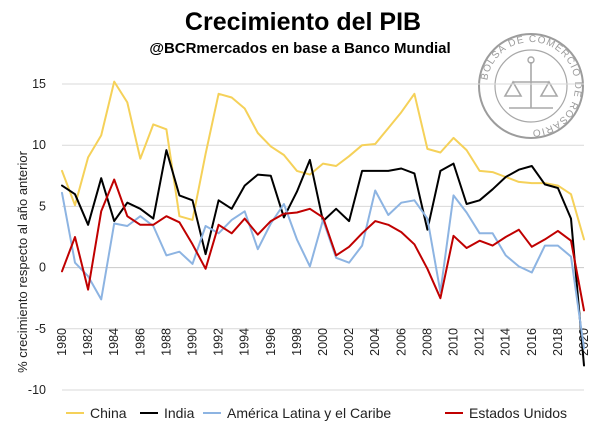 Image resolution: width=600 pixels, height=434 pixels. What do you see at coordinates (303, 22) in the screenshot?
I see `chart-title: Crecimiento del PIB` at bounding box center [303, 22].